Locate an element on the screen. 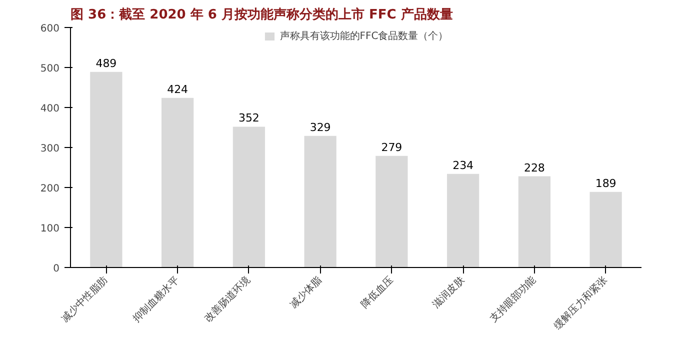  data-label: 279 is located at coordinates (391, 147).